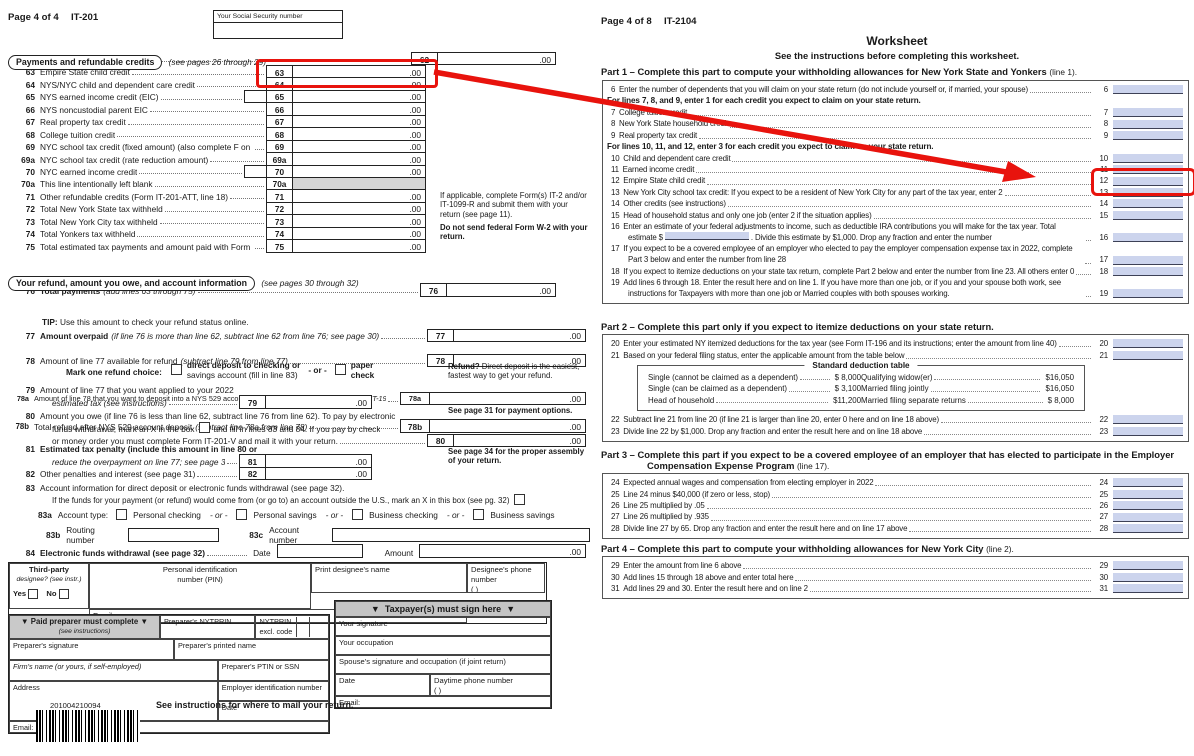 This screenshot has width=1194, height=756. I want to click on line-71-amount-box: .00, so click(359, 196).